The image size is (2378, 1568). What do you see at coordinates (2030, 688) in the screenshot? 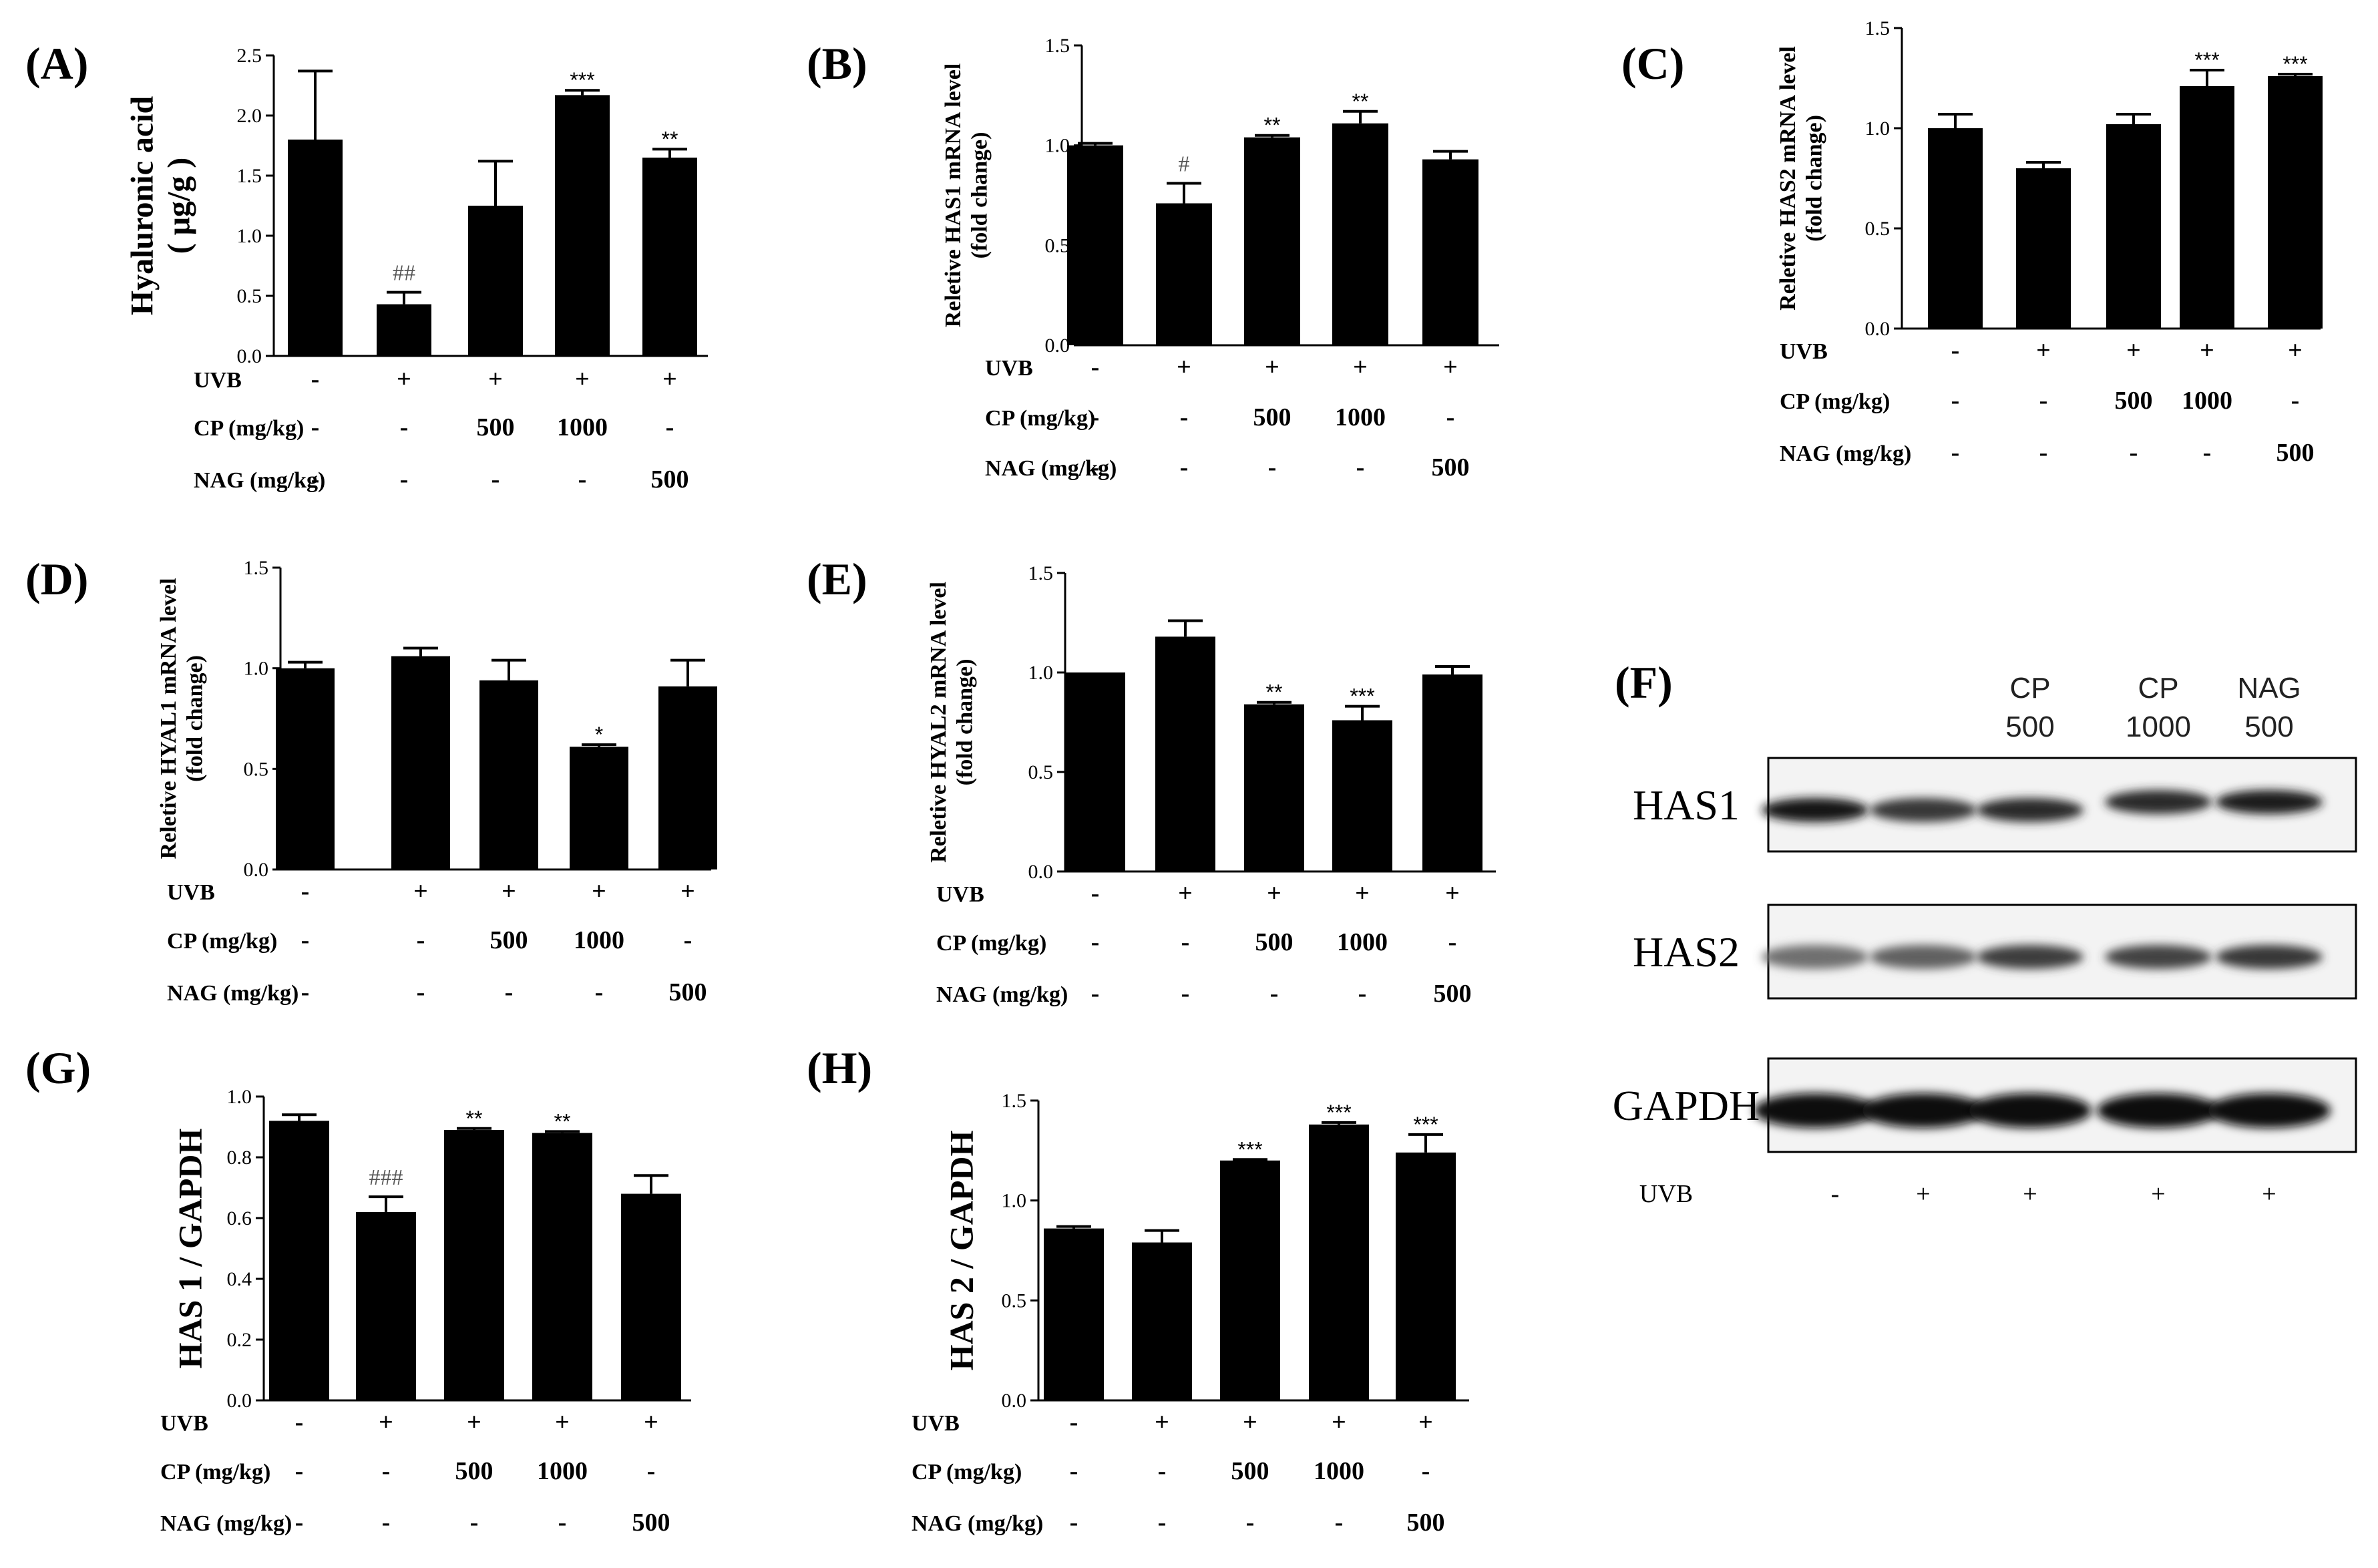
I see `lane-header: CP` at bounding box center [2030, 688].